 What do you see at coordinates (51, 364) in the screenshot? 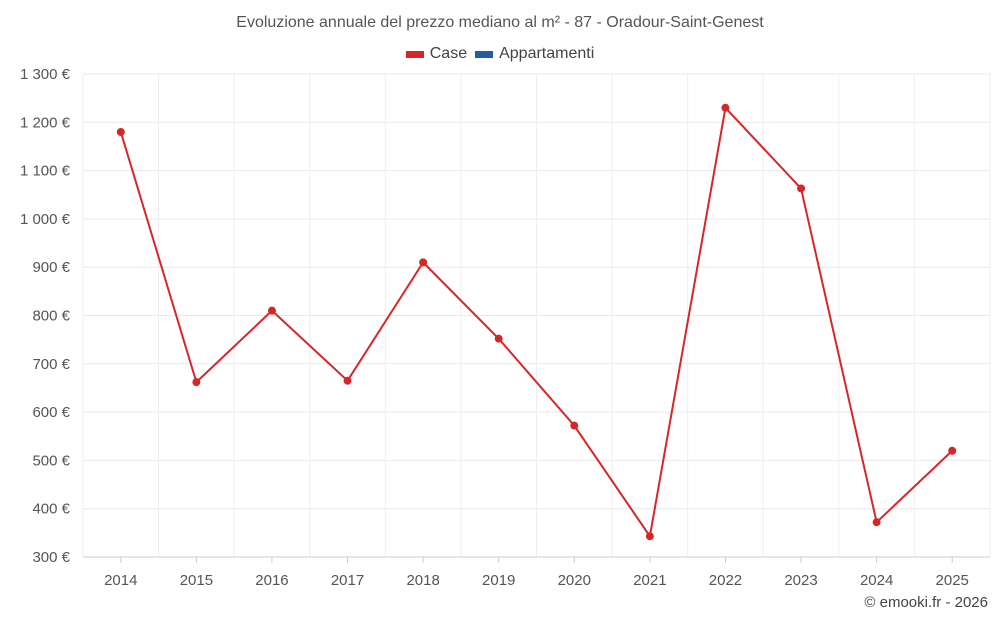
I see `y-tick-label: 700 €` at bounding box center [51, 364].